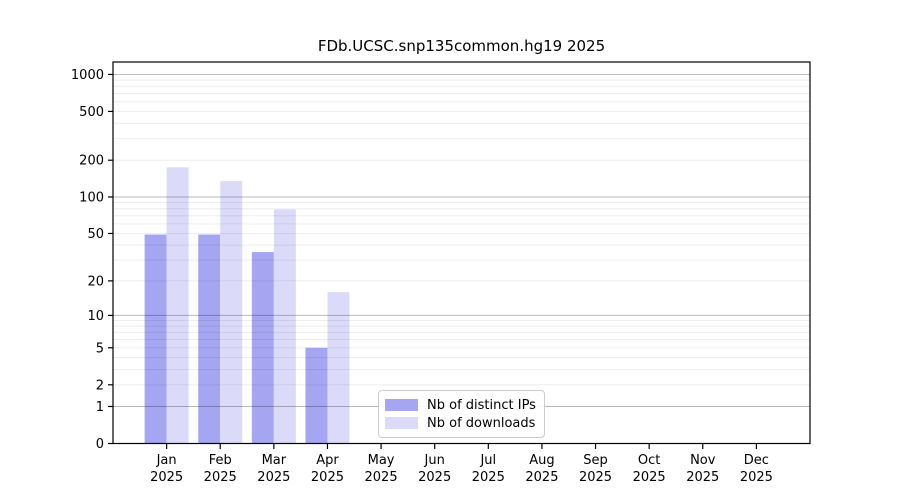  Describe the element at coordinates (461, 414) in the screenshot. I see `legend: Nb of distinct IPs Nb of downloads` at that location.